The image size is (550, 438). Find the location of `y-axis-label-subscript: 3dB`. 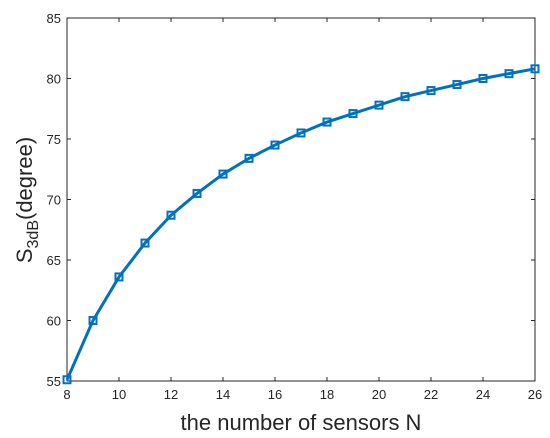

y-axis-label-subscript: 3dB is located at coordinates (33, 234).